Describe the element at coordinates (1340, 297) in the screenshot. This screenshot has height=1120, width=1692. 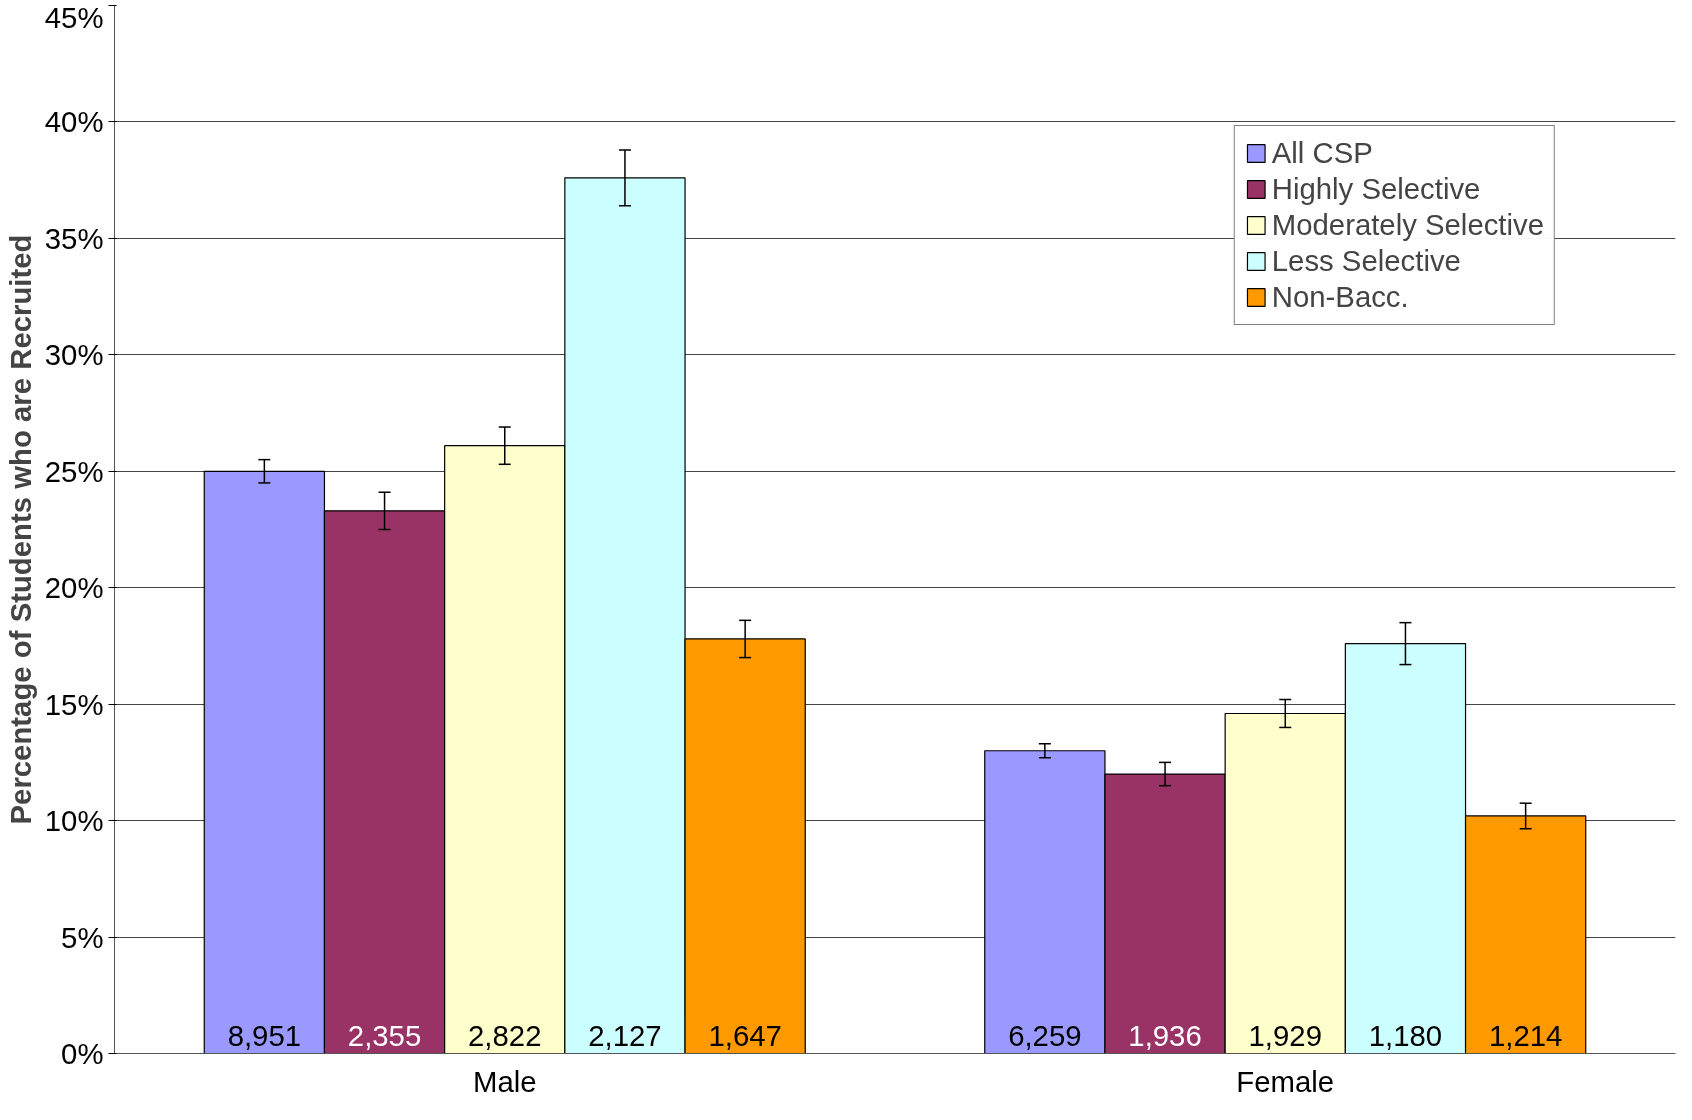
I see `legend-label: Non-Bacc.` at that location.